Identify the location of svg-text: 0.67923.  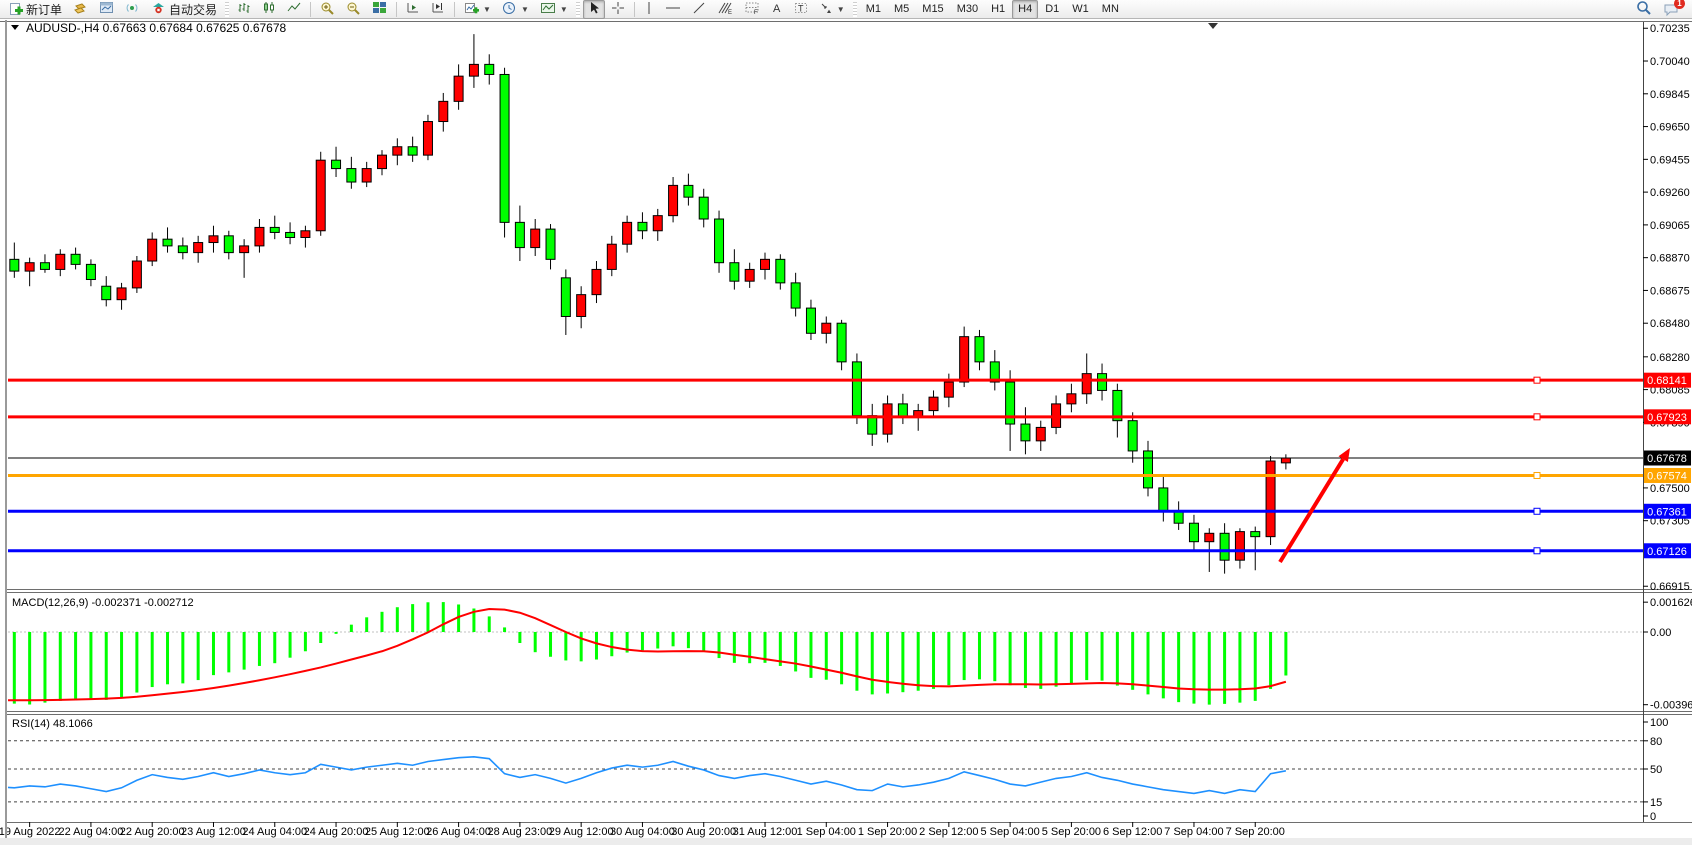
(1667, 418).